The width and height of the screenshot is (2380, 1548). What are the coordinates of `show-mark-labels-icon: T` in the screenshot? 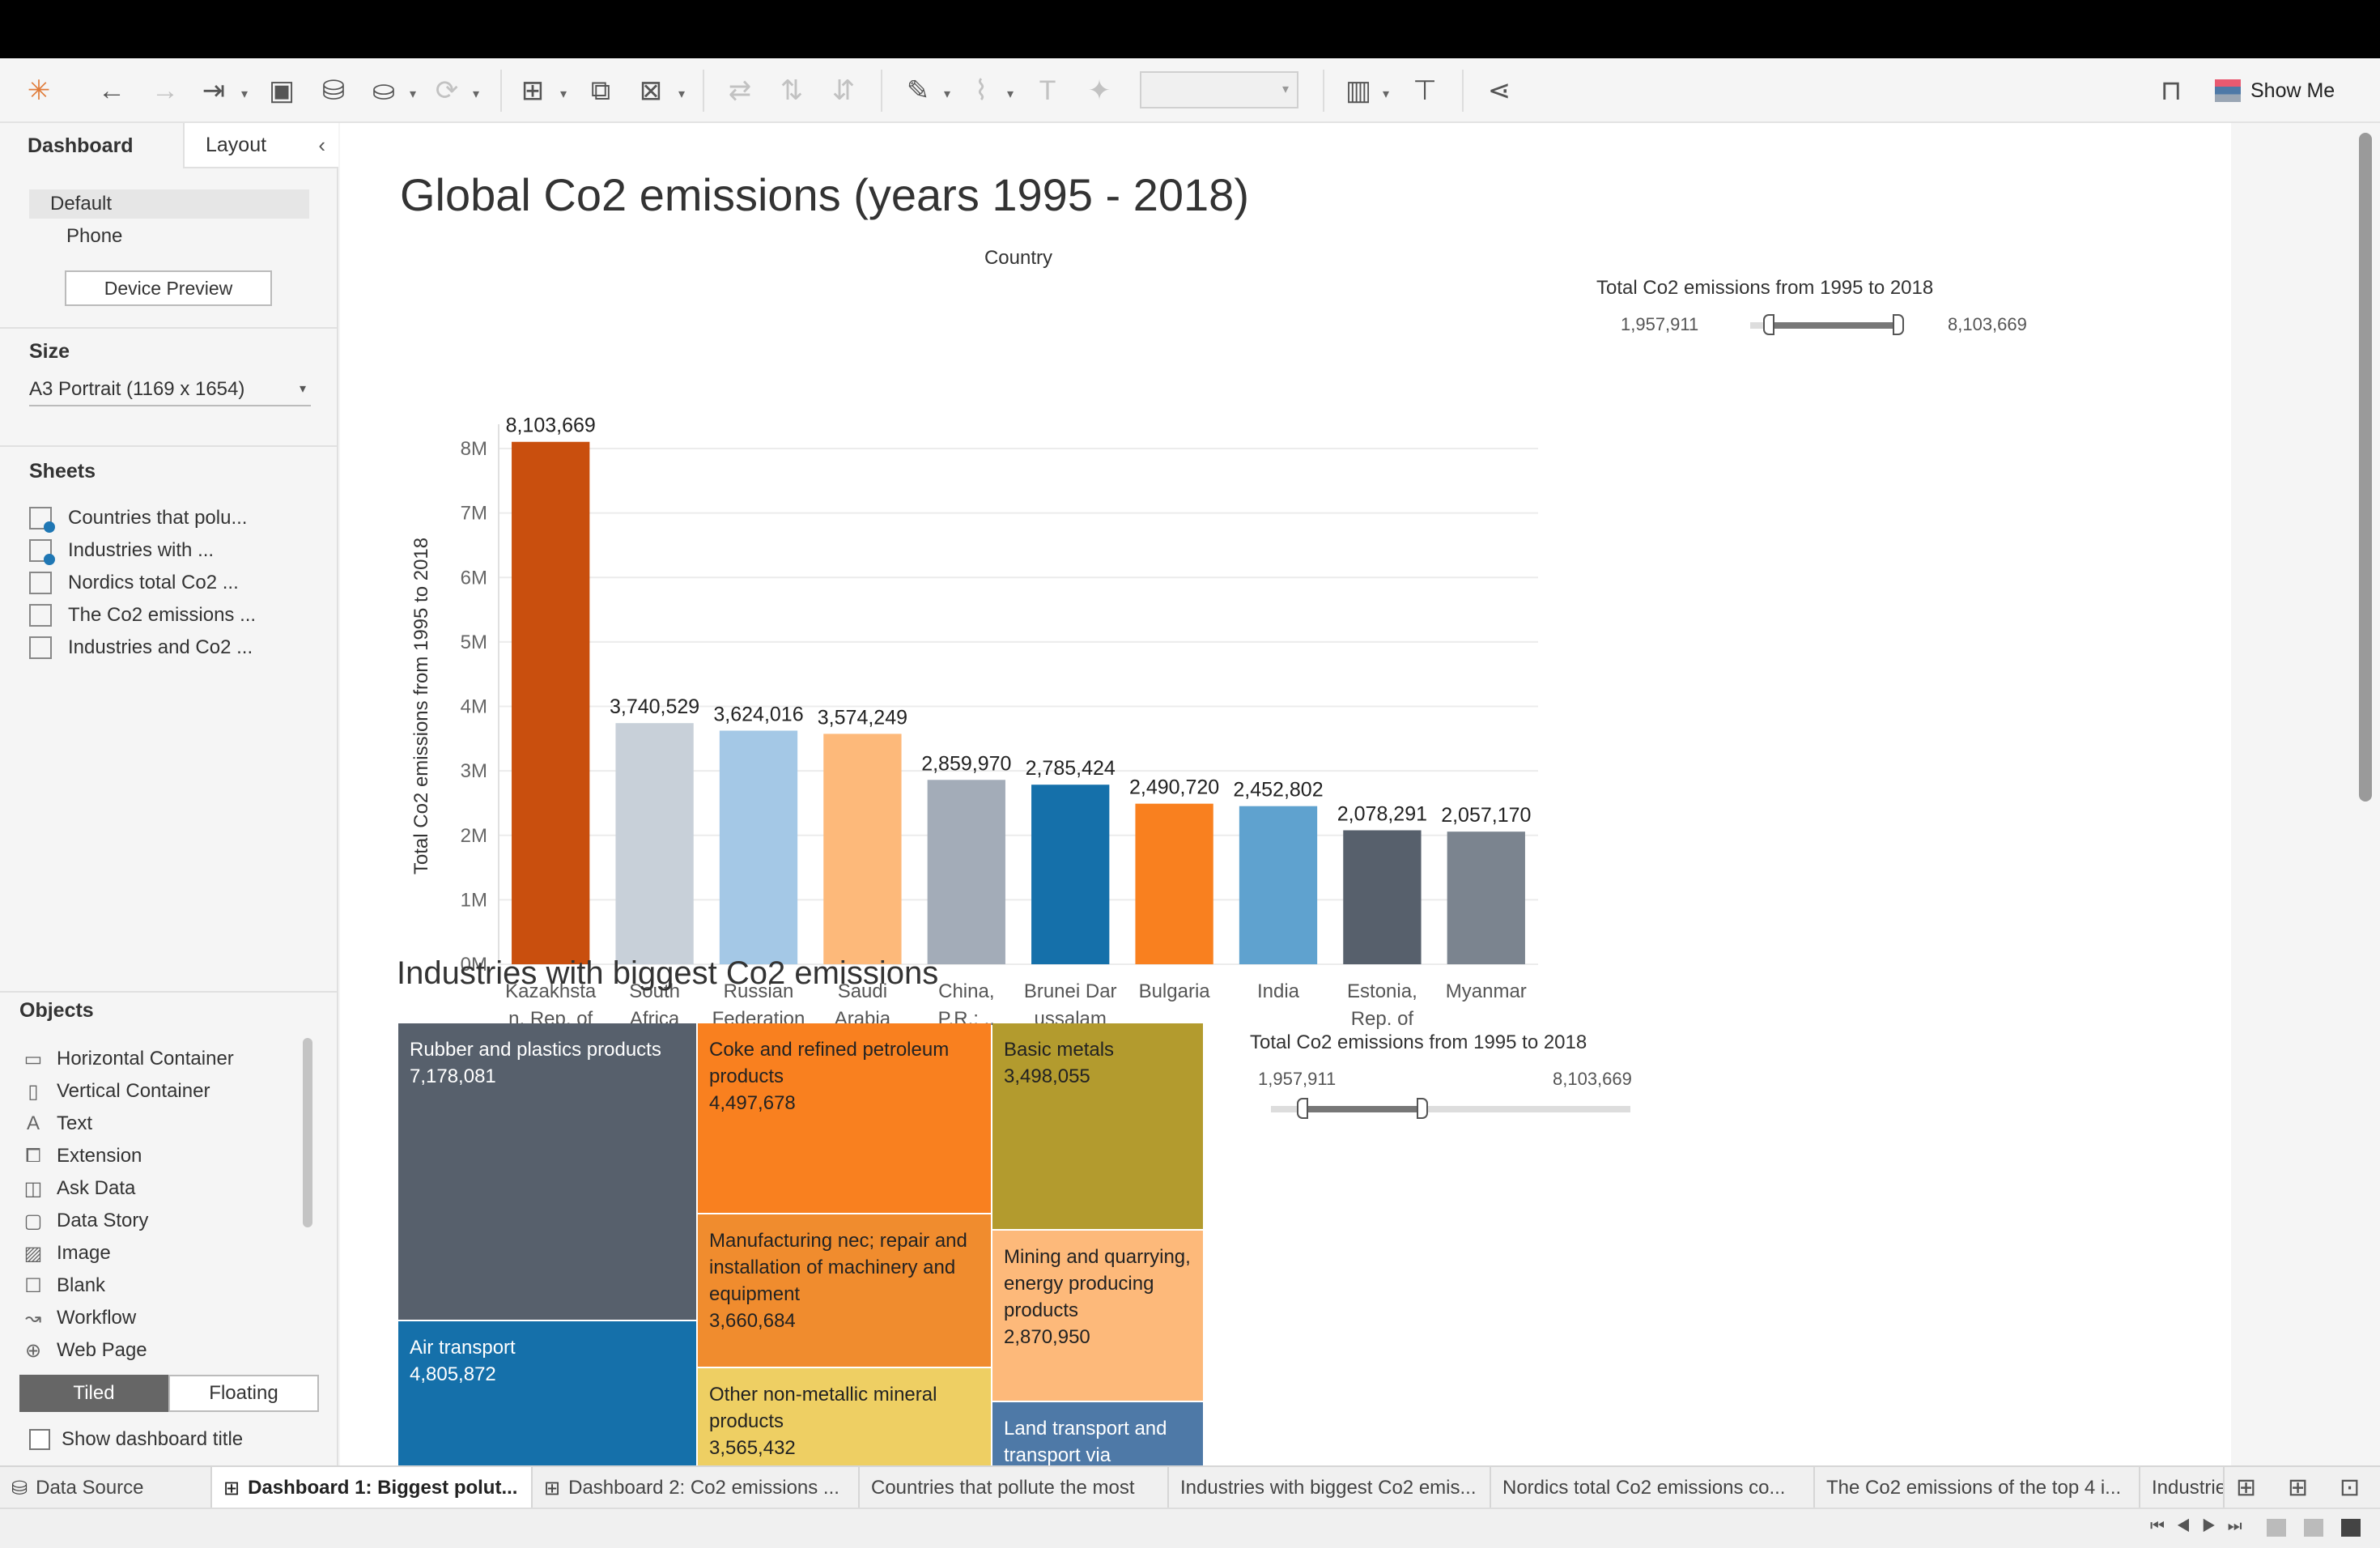 It's located at (1047, 90).